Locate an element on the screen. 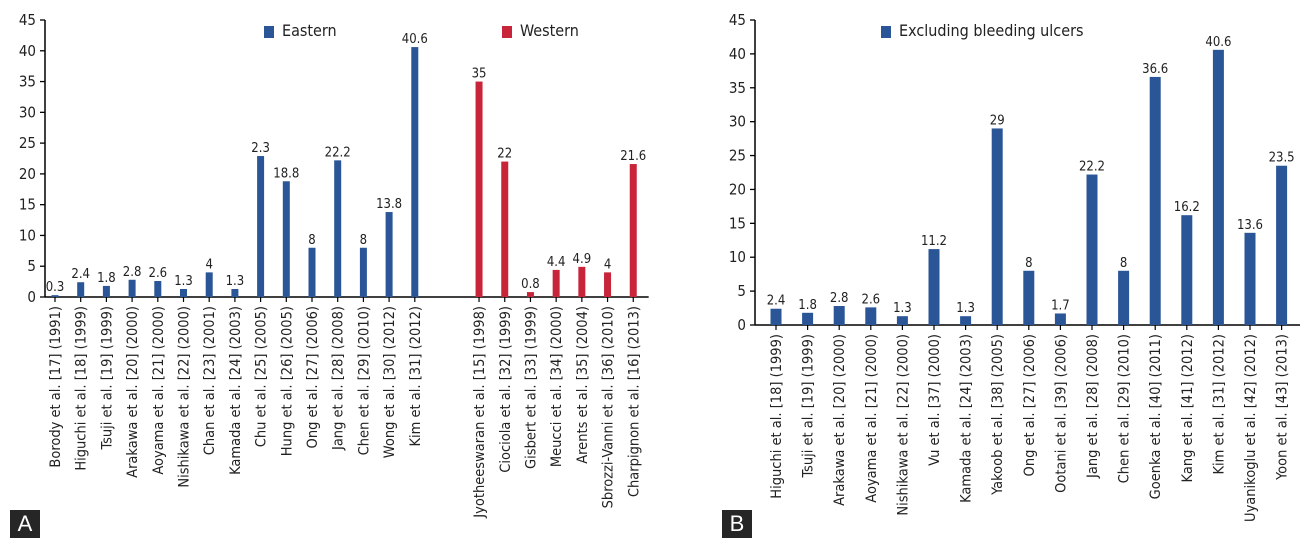 This screenshot has height=539, width=1300. category-label: Gisbert et al. [33] (1999) is located at coordinates (531, 387).